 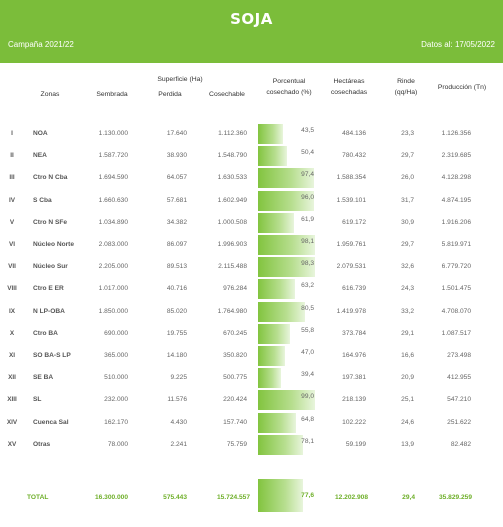 I want to click on rinde-value: 31,7, so click(x=407, y=200).